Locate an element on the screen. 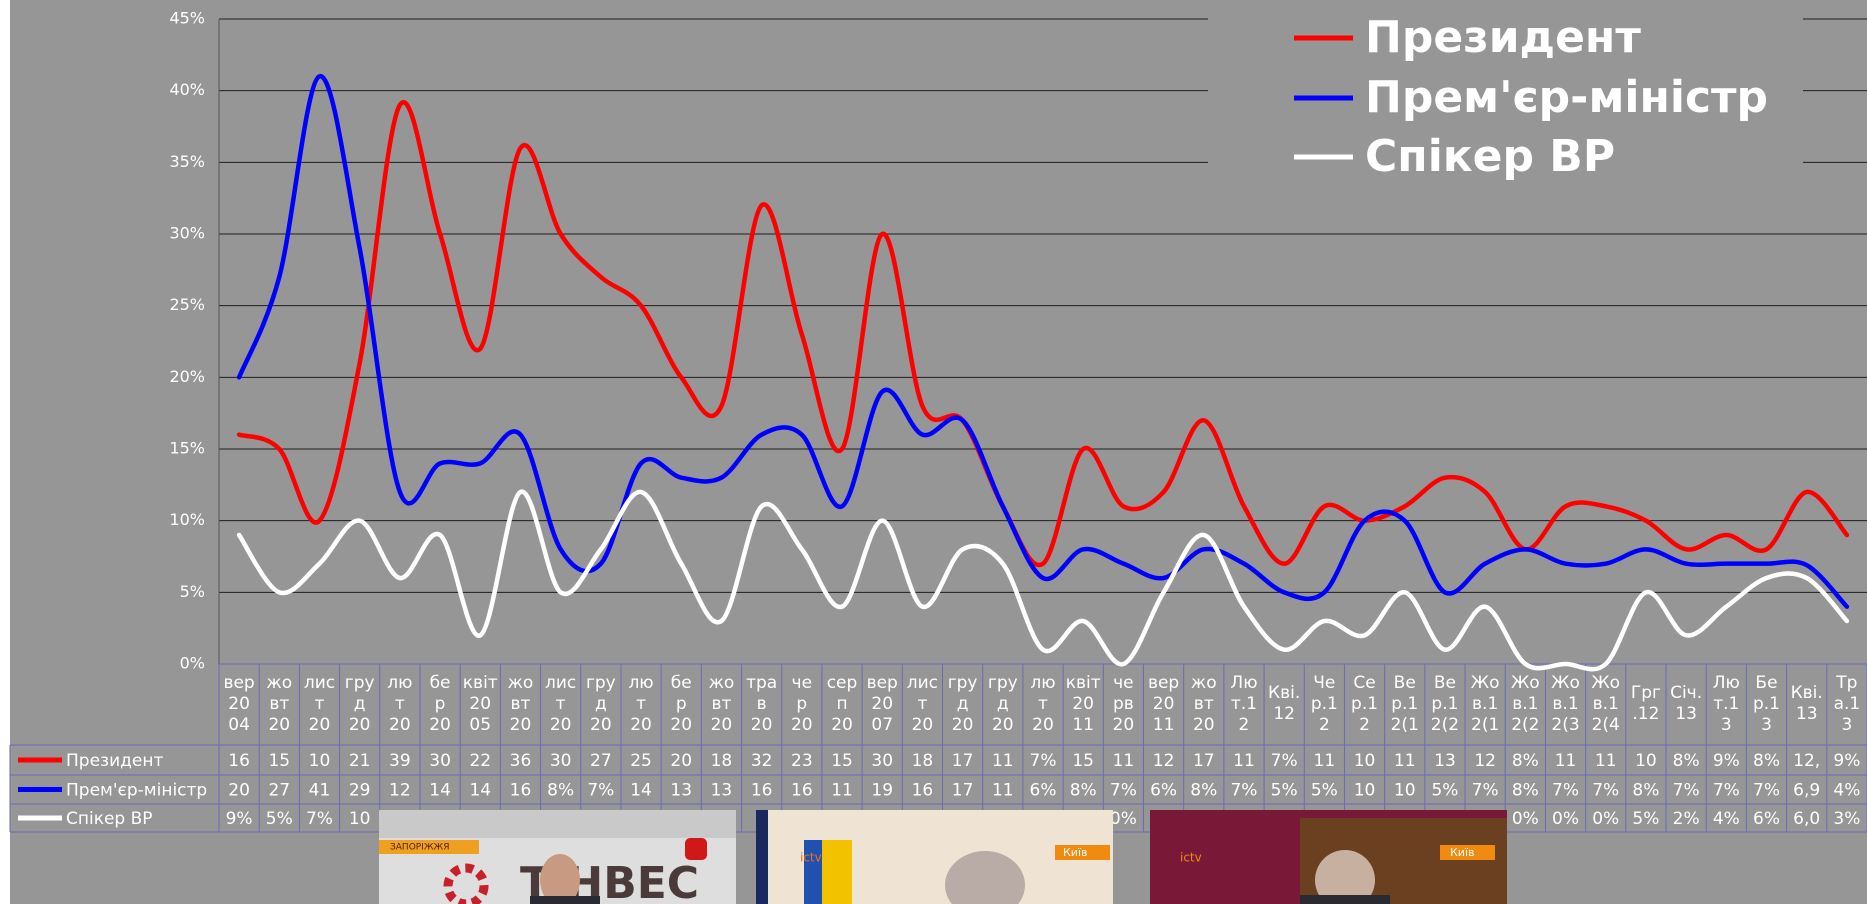 Image resolution: width=1867 pixels, height=904 pixels. screenshots: ЗАПОРІЖЖЯ ТІНВЕС ictv Київ ictv Київ is located at coordinates (943, 857).